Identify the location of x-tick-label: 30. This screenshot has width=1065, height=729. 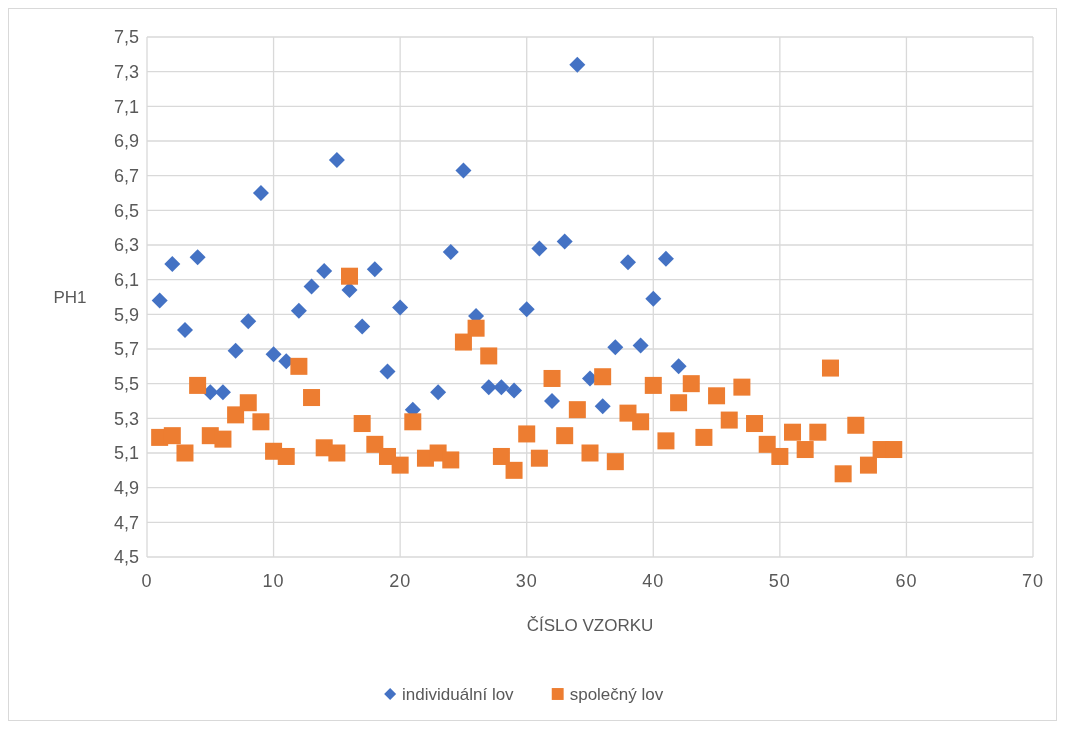
(526, 581).